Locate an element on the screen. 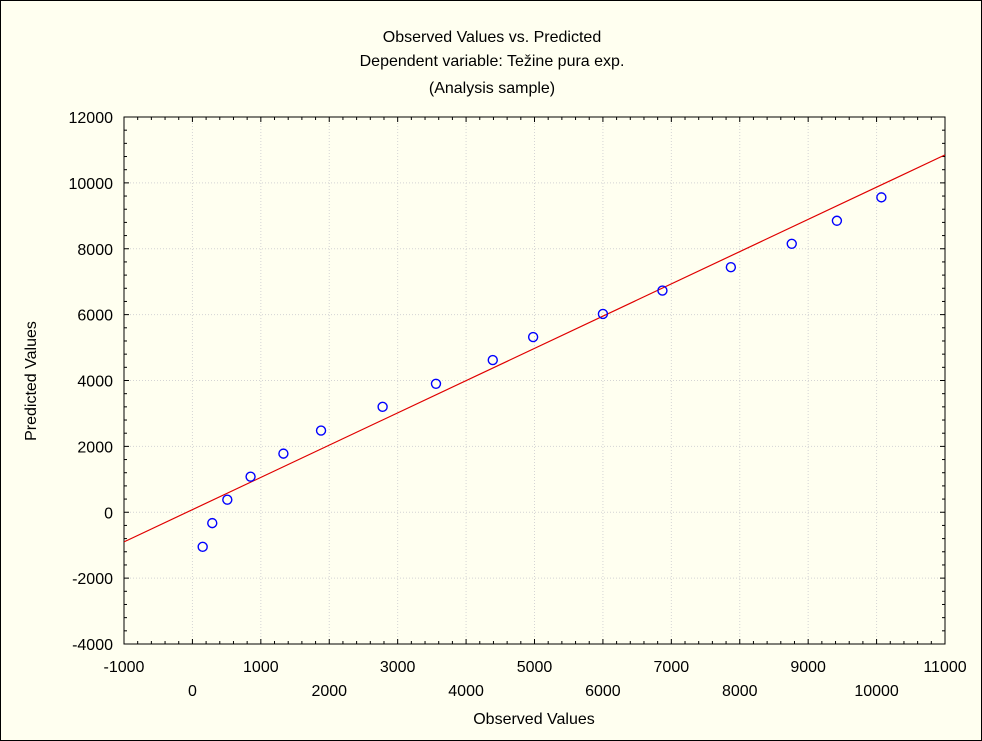  x-tick-label: 0 is located at coordinates (192, 691).